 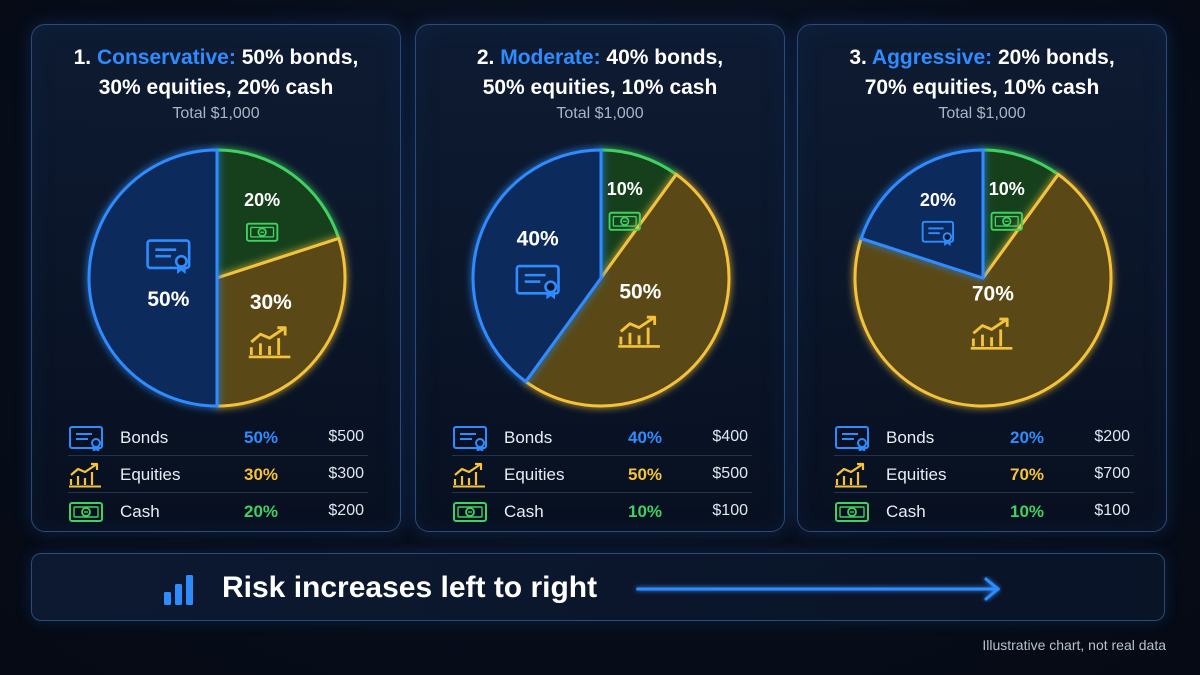 I want to click on legend-percent: 30%, so click(x=261, y=474).